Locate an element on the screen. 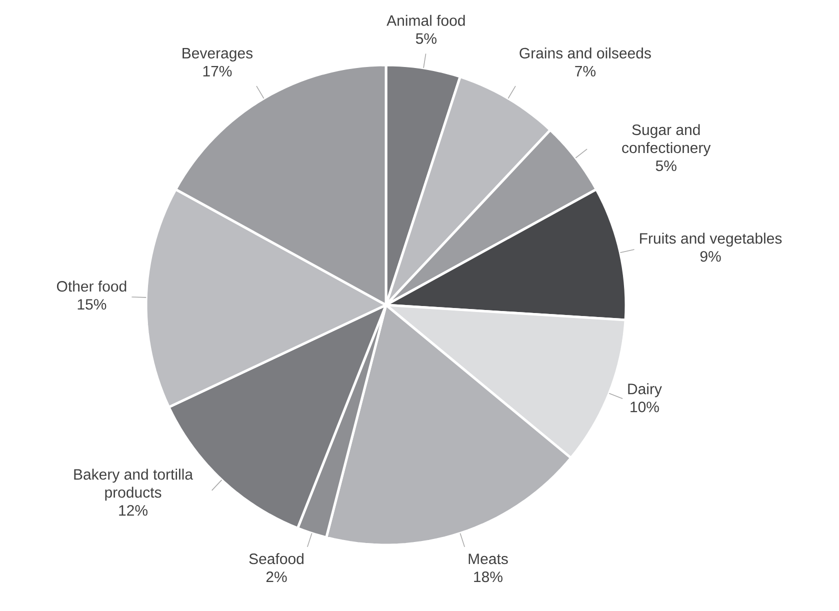 The width and height of the screenshot is (839, 611). data-label: 15% is located at coordinates (92, 304).